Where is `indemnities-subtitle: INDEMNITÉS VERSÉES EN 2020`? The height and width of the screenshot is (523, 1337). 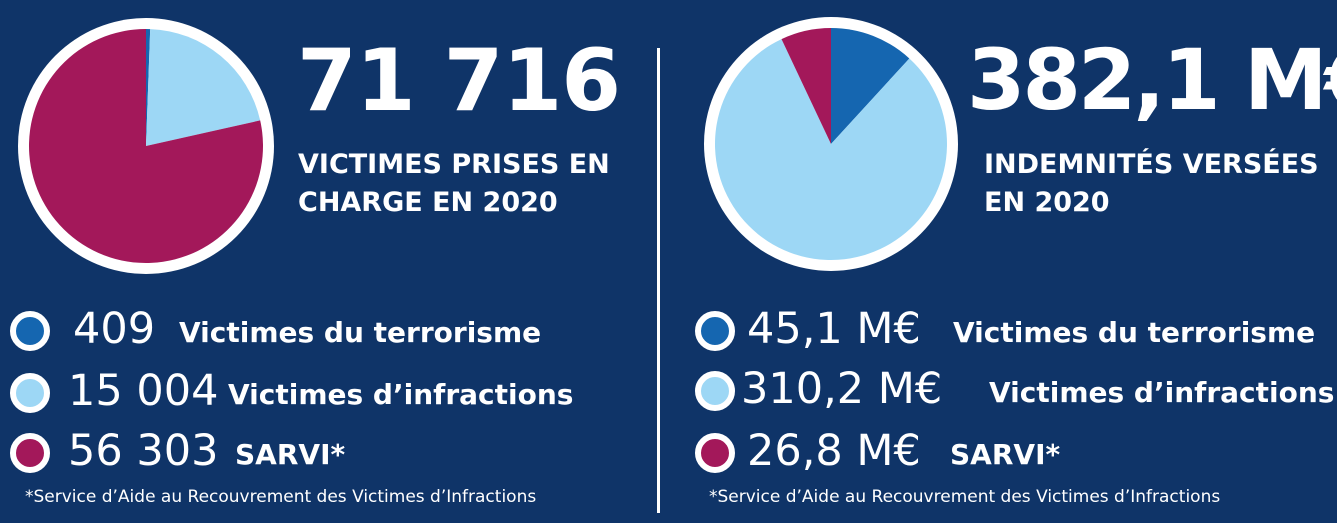 indemnities-subtitle: INDEMNITÉS VERSÉES EN 2020 is located at coordinates (1151, 184).